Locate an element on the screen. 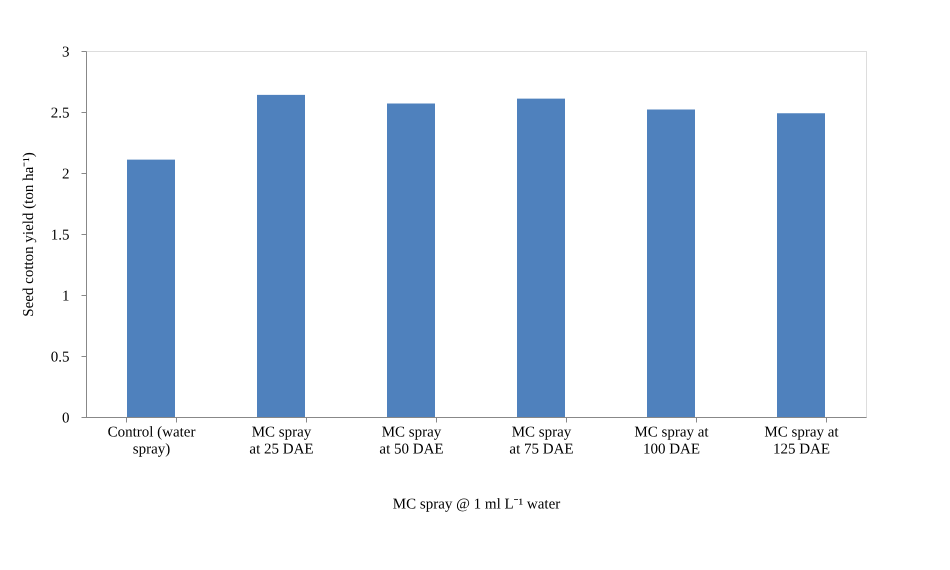  y-tick-label: 0.5 is located at coordinates (60, 358).